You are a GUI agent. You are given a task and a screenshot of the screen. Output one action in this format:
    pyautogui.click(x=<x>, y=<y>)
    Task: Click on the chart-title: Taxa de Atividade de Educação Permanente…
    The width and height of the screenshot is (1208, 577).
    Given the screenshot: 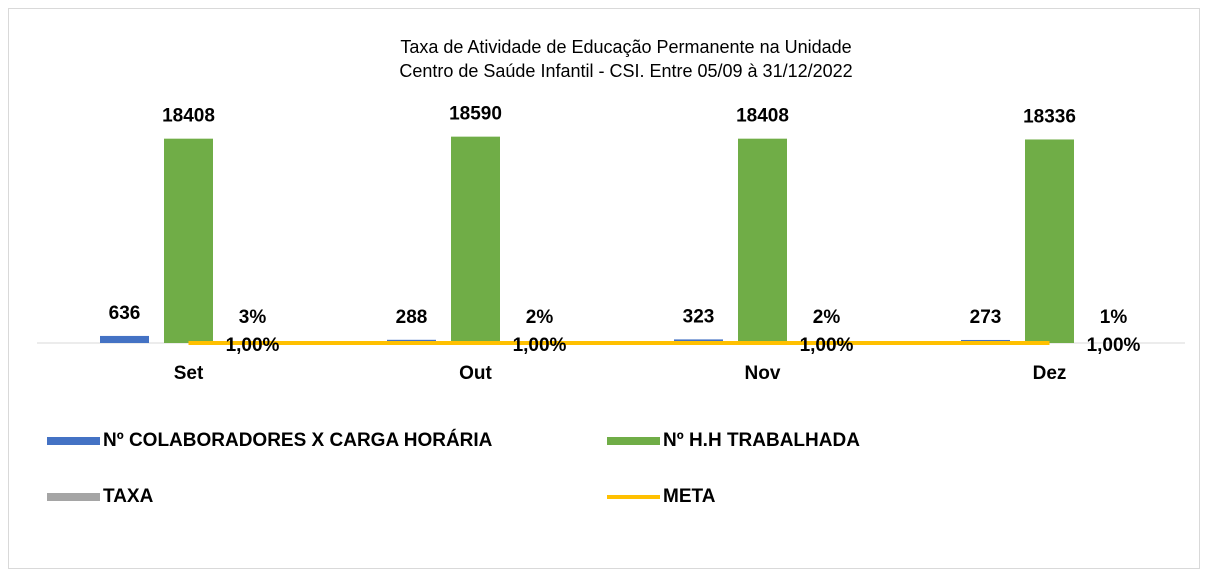 What is the action you would take?
    pyautogui.click(x=625, y=47)
    